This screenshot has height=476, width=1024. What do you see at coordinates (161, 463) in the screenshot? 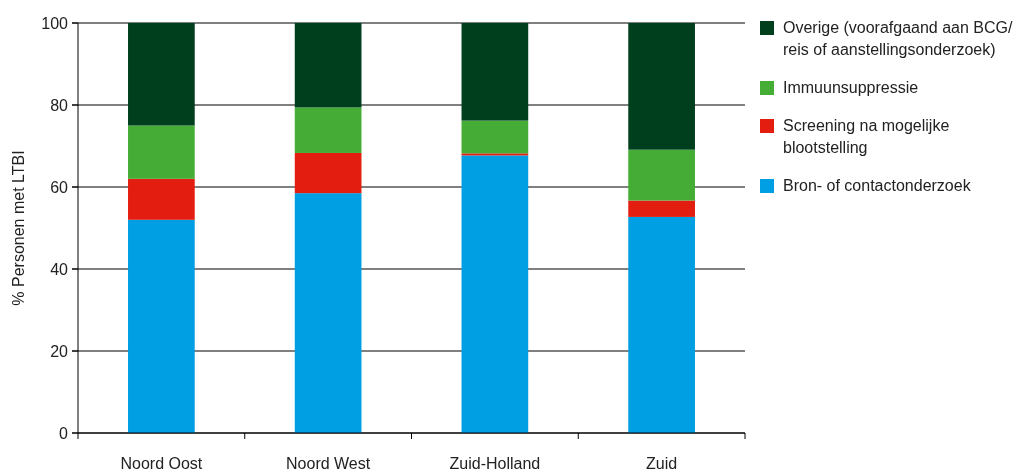
I see `x-tick-label: Noord Oost` at bounding box center [161, 463].